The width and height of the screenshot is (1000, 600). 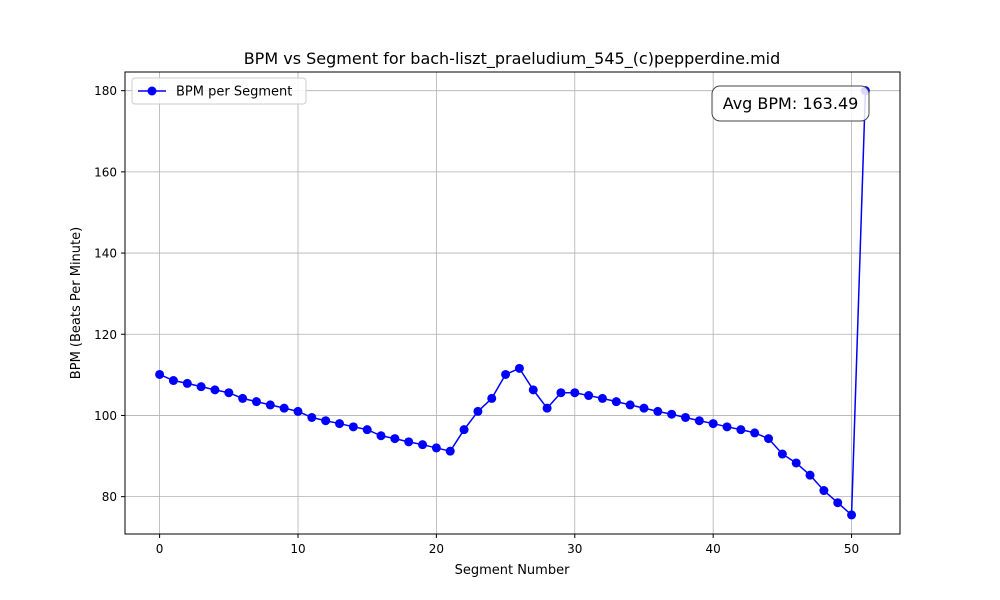 What do you see at coordinates (574, 549) in the screenshot?
I see `x-tick-label: 30` at bounding box center [574, 549].